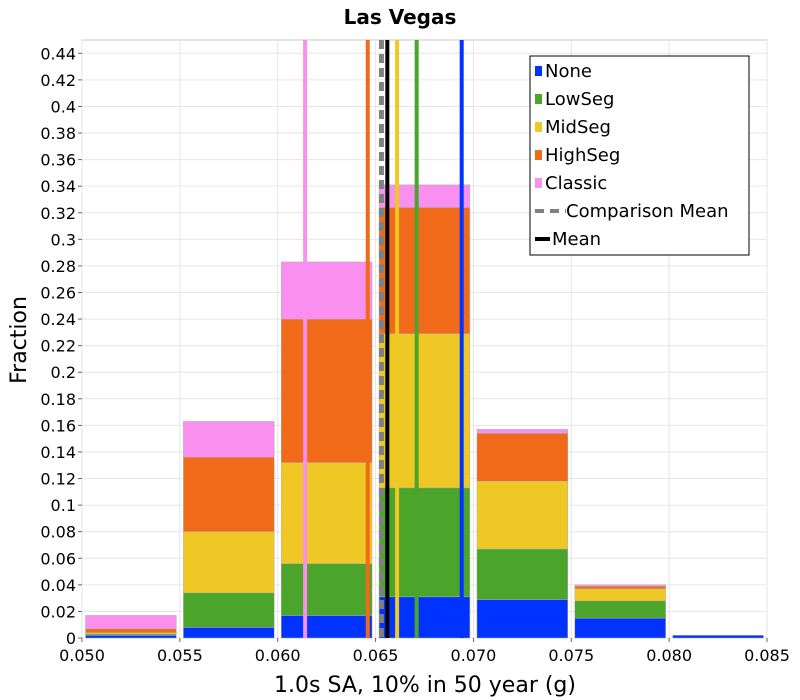  What do you see at coordinates (58, 160) in the screenshot?
I see `y-tick-label: 0.36` at bounding box center [58, 160].